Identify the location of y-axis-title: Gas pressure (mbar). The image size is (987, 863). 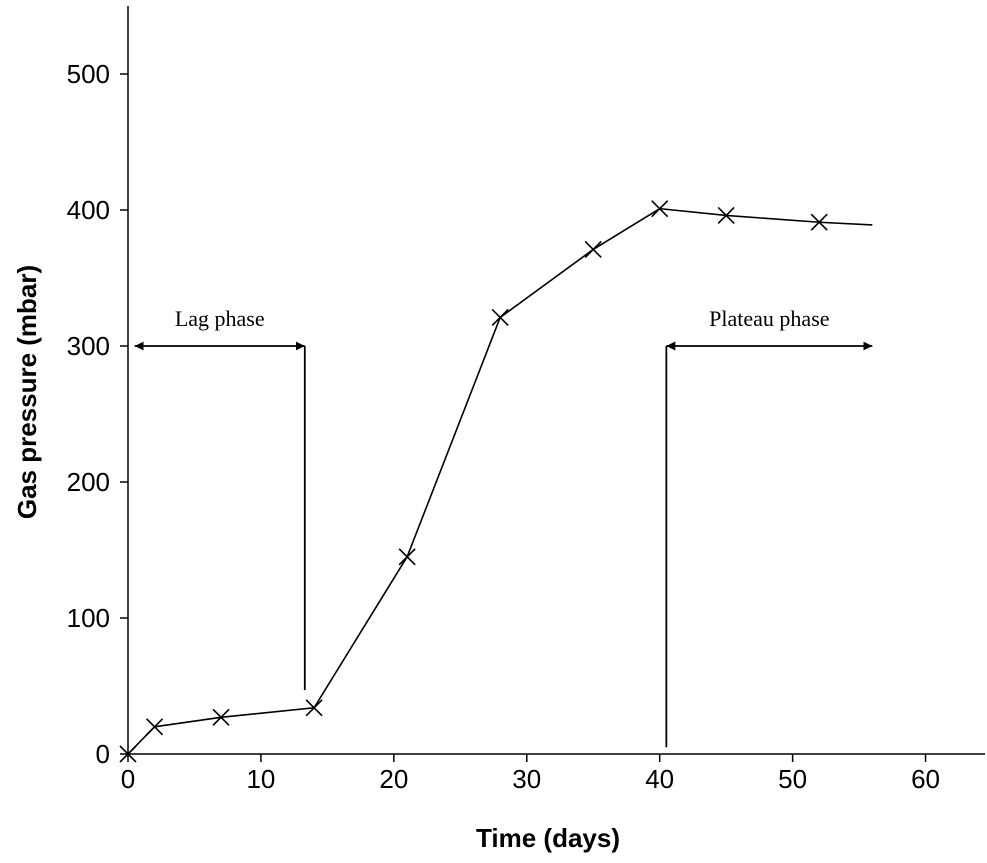
(27, 392).